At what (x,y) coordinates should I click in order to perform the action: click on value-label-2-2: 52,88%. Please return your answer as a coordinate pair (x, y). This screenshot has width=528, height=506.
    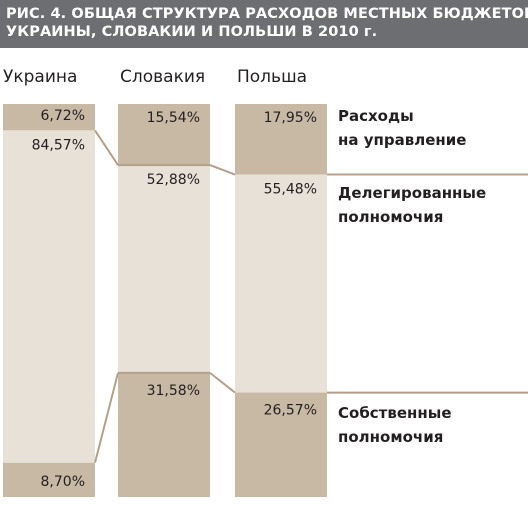
    Looking at the image, I should click on (173, 180).